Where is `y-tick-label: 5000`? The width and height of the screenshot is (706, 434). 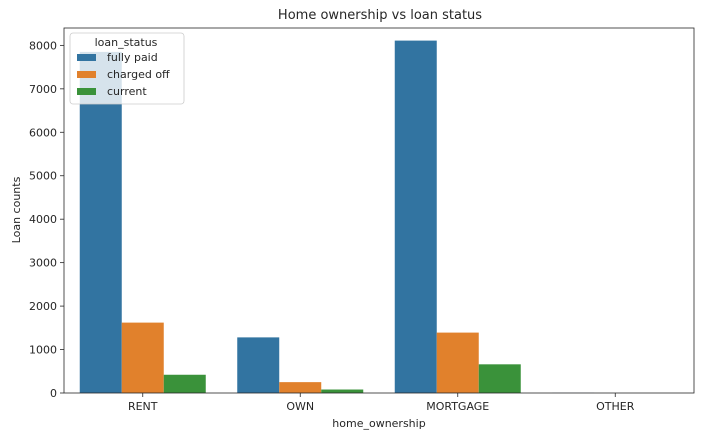 y-tick-label: 5000 is located at coordinates (43, 176).